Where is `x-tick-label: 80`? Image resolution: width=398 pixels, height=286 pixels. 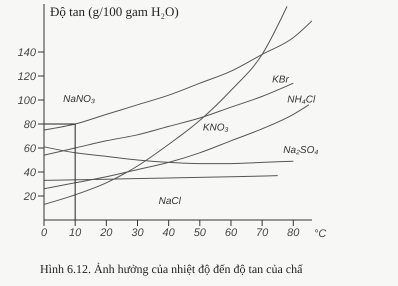
x-tick-label: 80 is located at coordinates (293, 232).